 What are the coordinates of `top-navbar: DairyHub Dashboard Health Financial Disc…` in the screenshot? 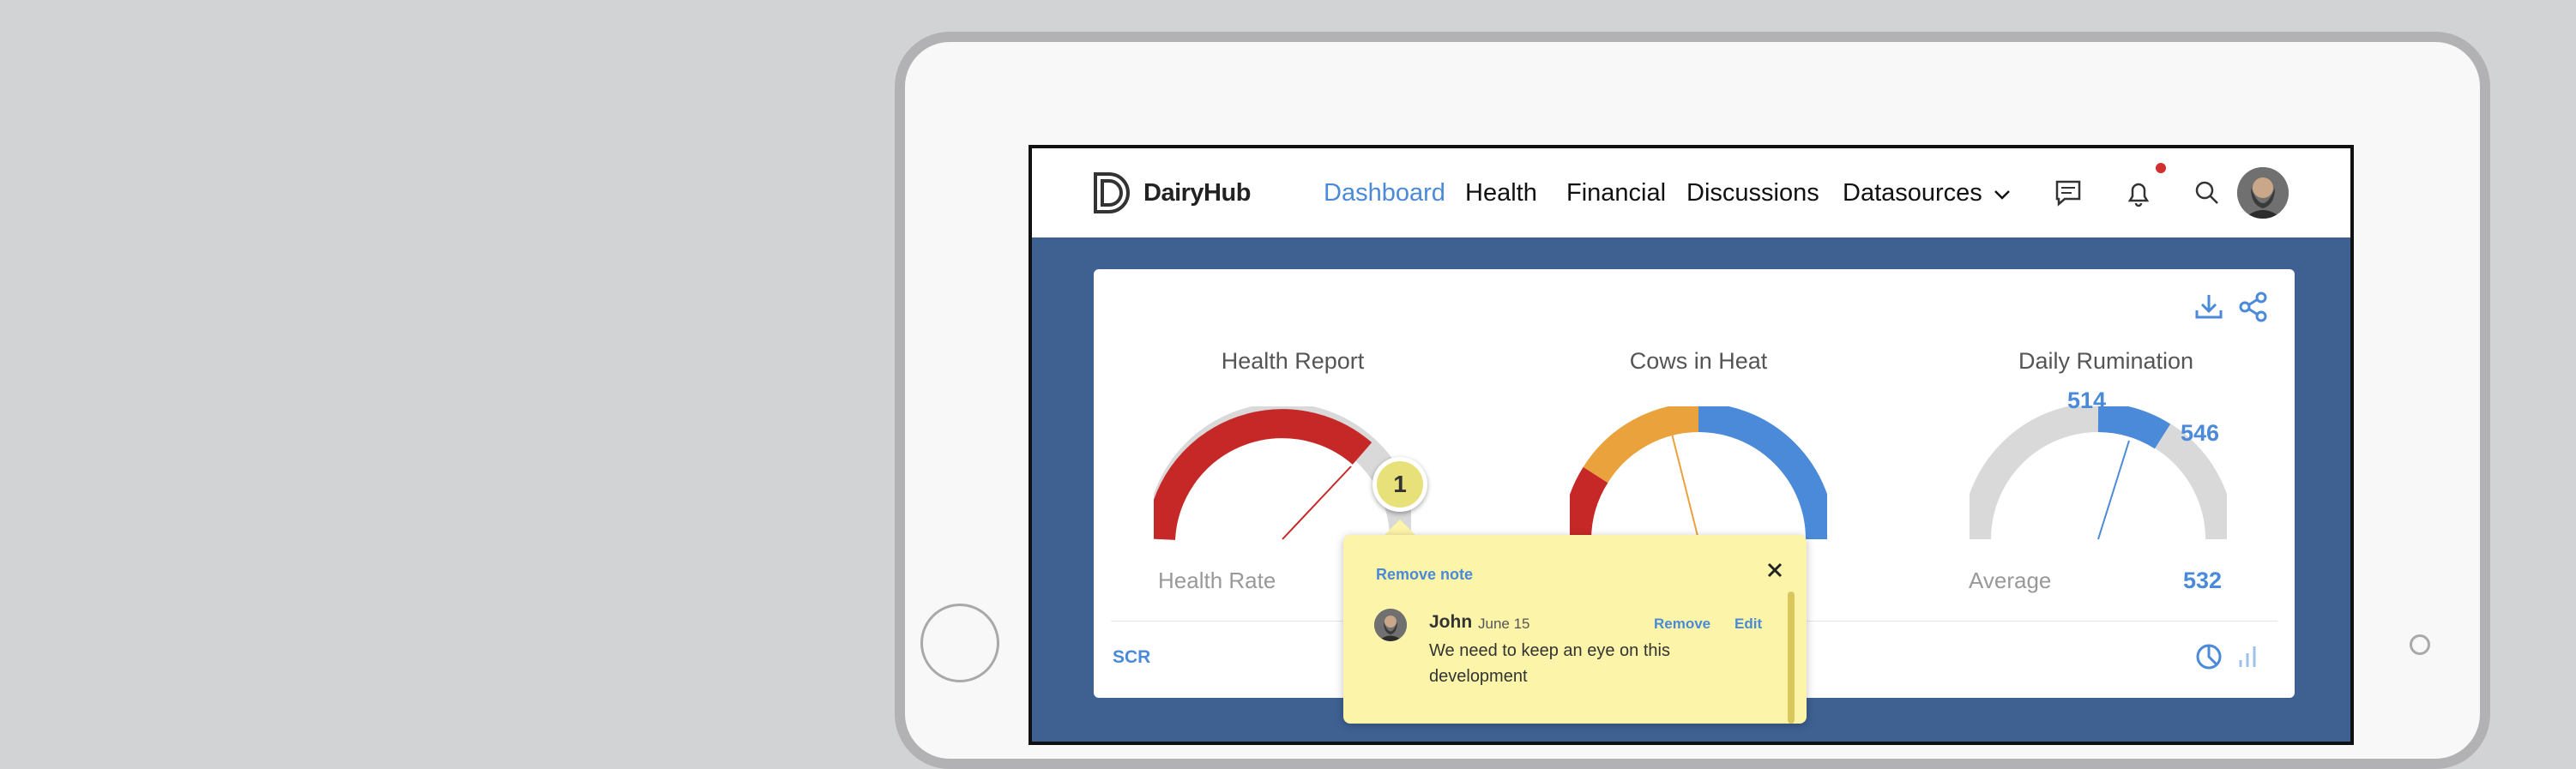 It's located at (1691, 192).